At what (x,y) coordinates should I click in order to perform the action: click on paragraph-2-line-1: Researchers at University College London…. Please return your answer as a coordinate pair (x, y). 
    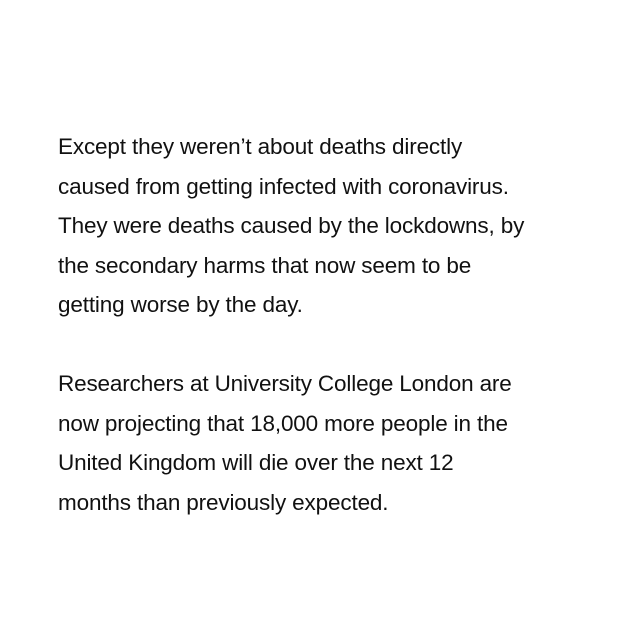
    Looking at the image, I should click on (285, 383).